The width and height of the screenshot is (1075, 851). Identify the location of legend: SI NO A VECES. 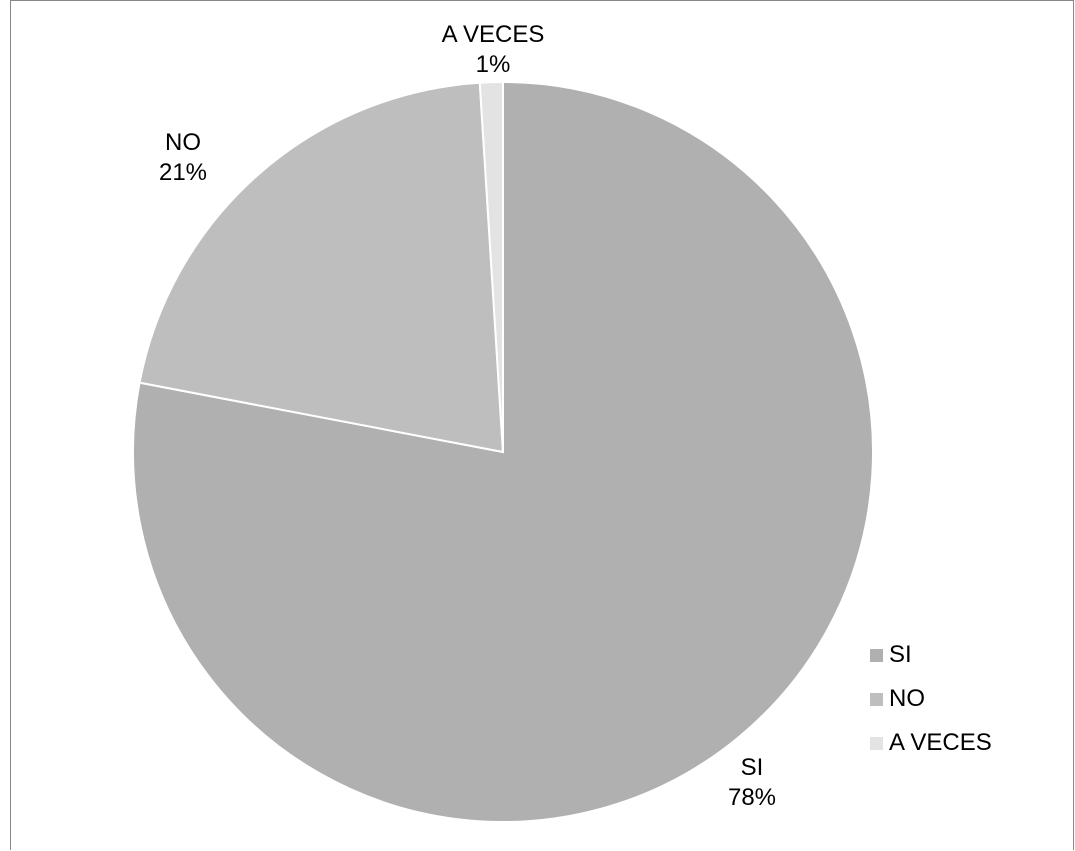
(931, 699).